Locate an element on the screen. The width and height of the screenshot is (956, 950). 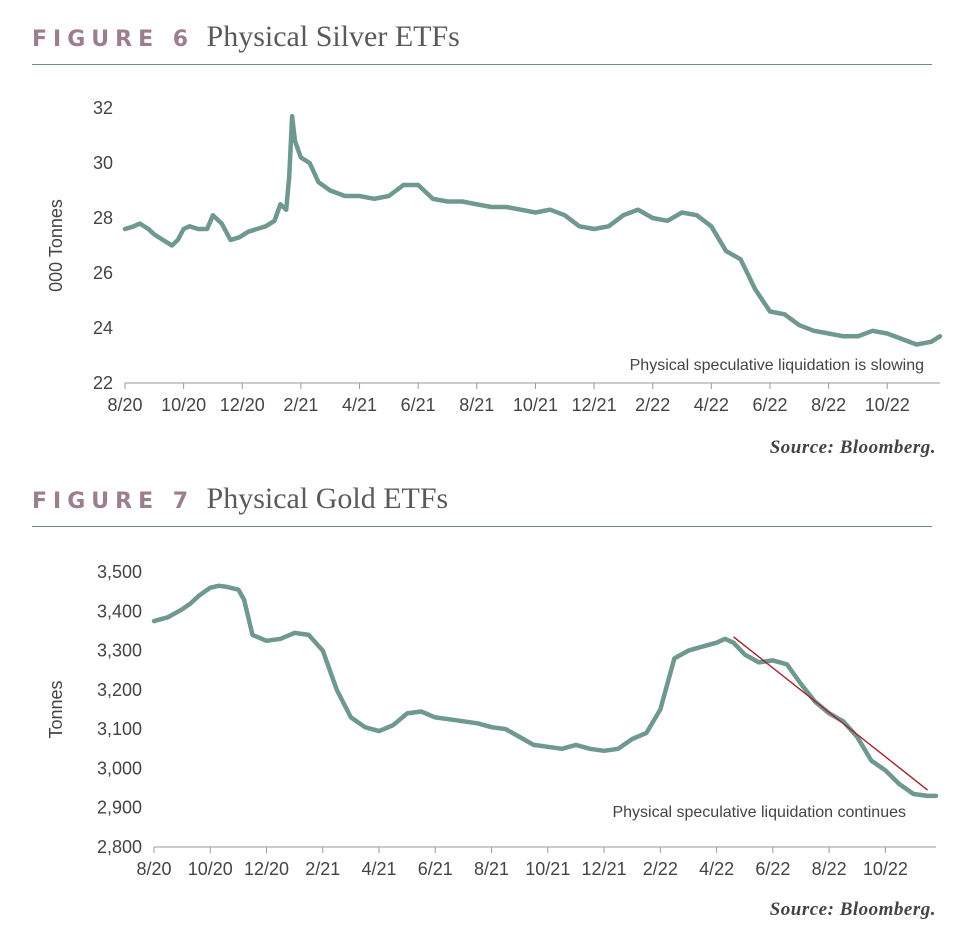
figure-7-source: Source: Bloomberg. is located at coordinates (852, 909).